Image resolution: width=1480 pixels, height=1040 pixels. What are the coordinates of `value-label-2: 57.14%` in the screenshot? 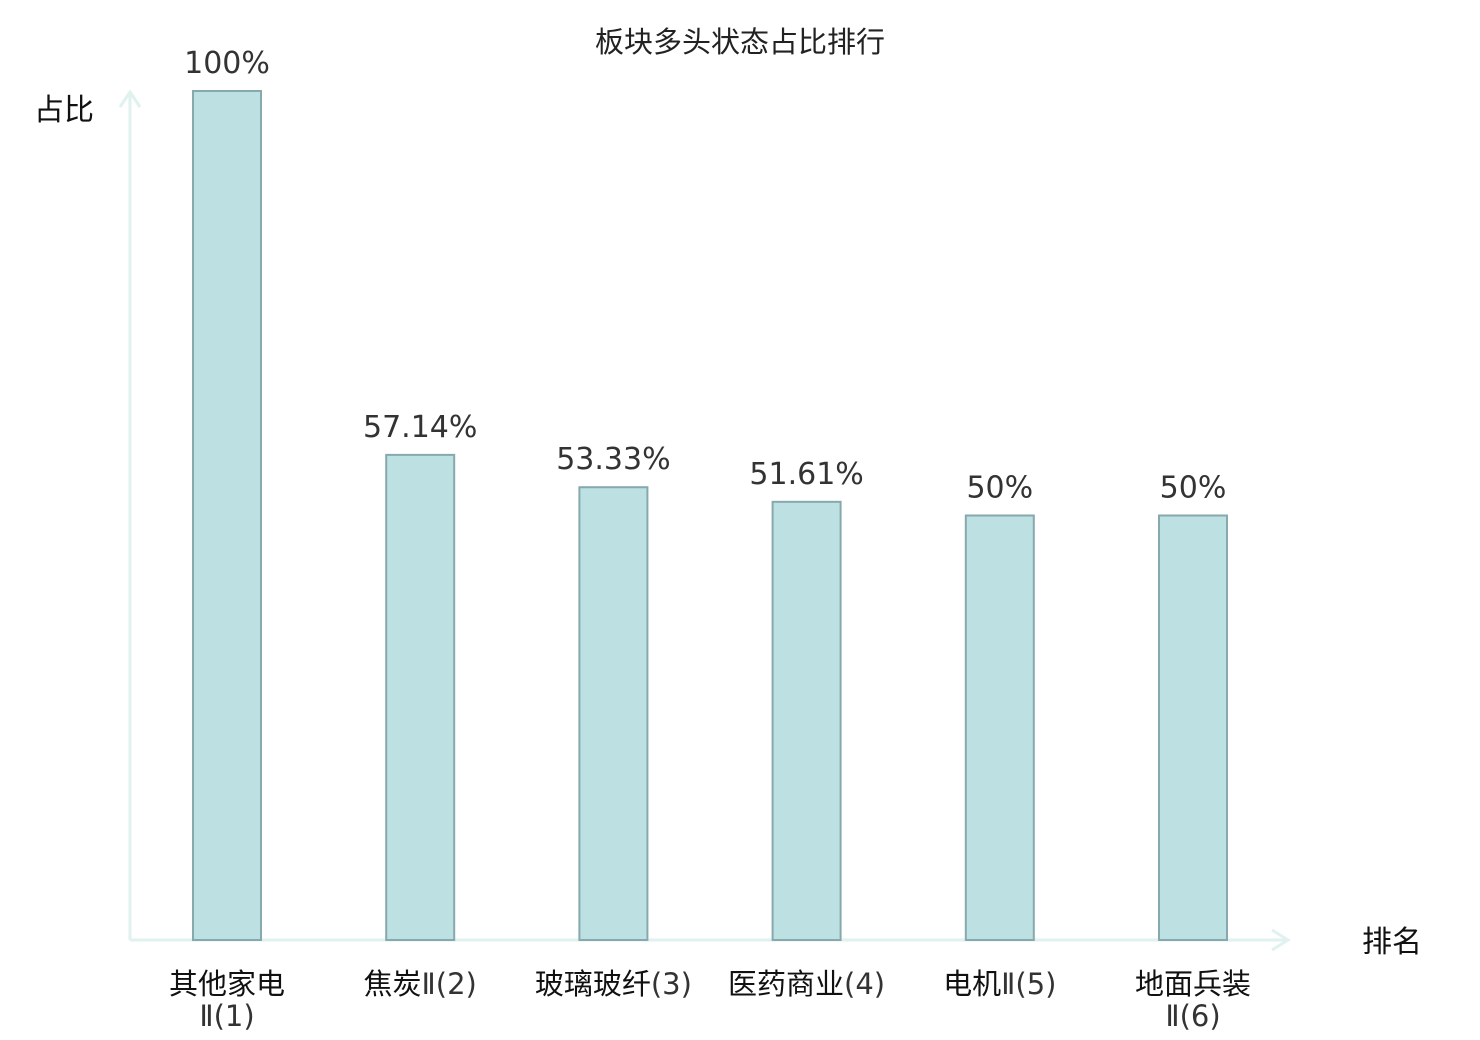 It's located at (420, 427).